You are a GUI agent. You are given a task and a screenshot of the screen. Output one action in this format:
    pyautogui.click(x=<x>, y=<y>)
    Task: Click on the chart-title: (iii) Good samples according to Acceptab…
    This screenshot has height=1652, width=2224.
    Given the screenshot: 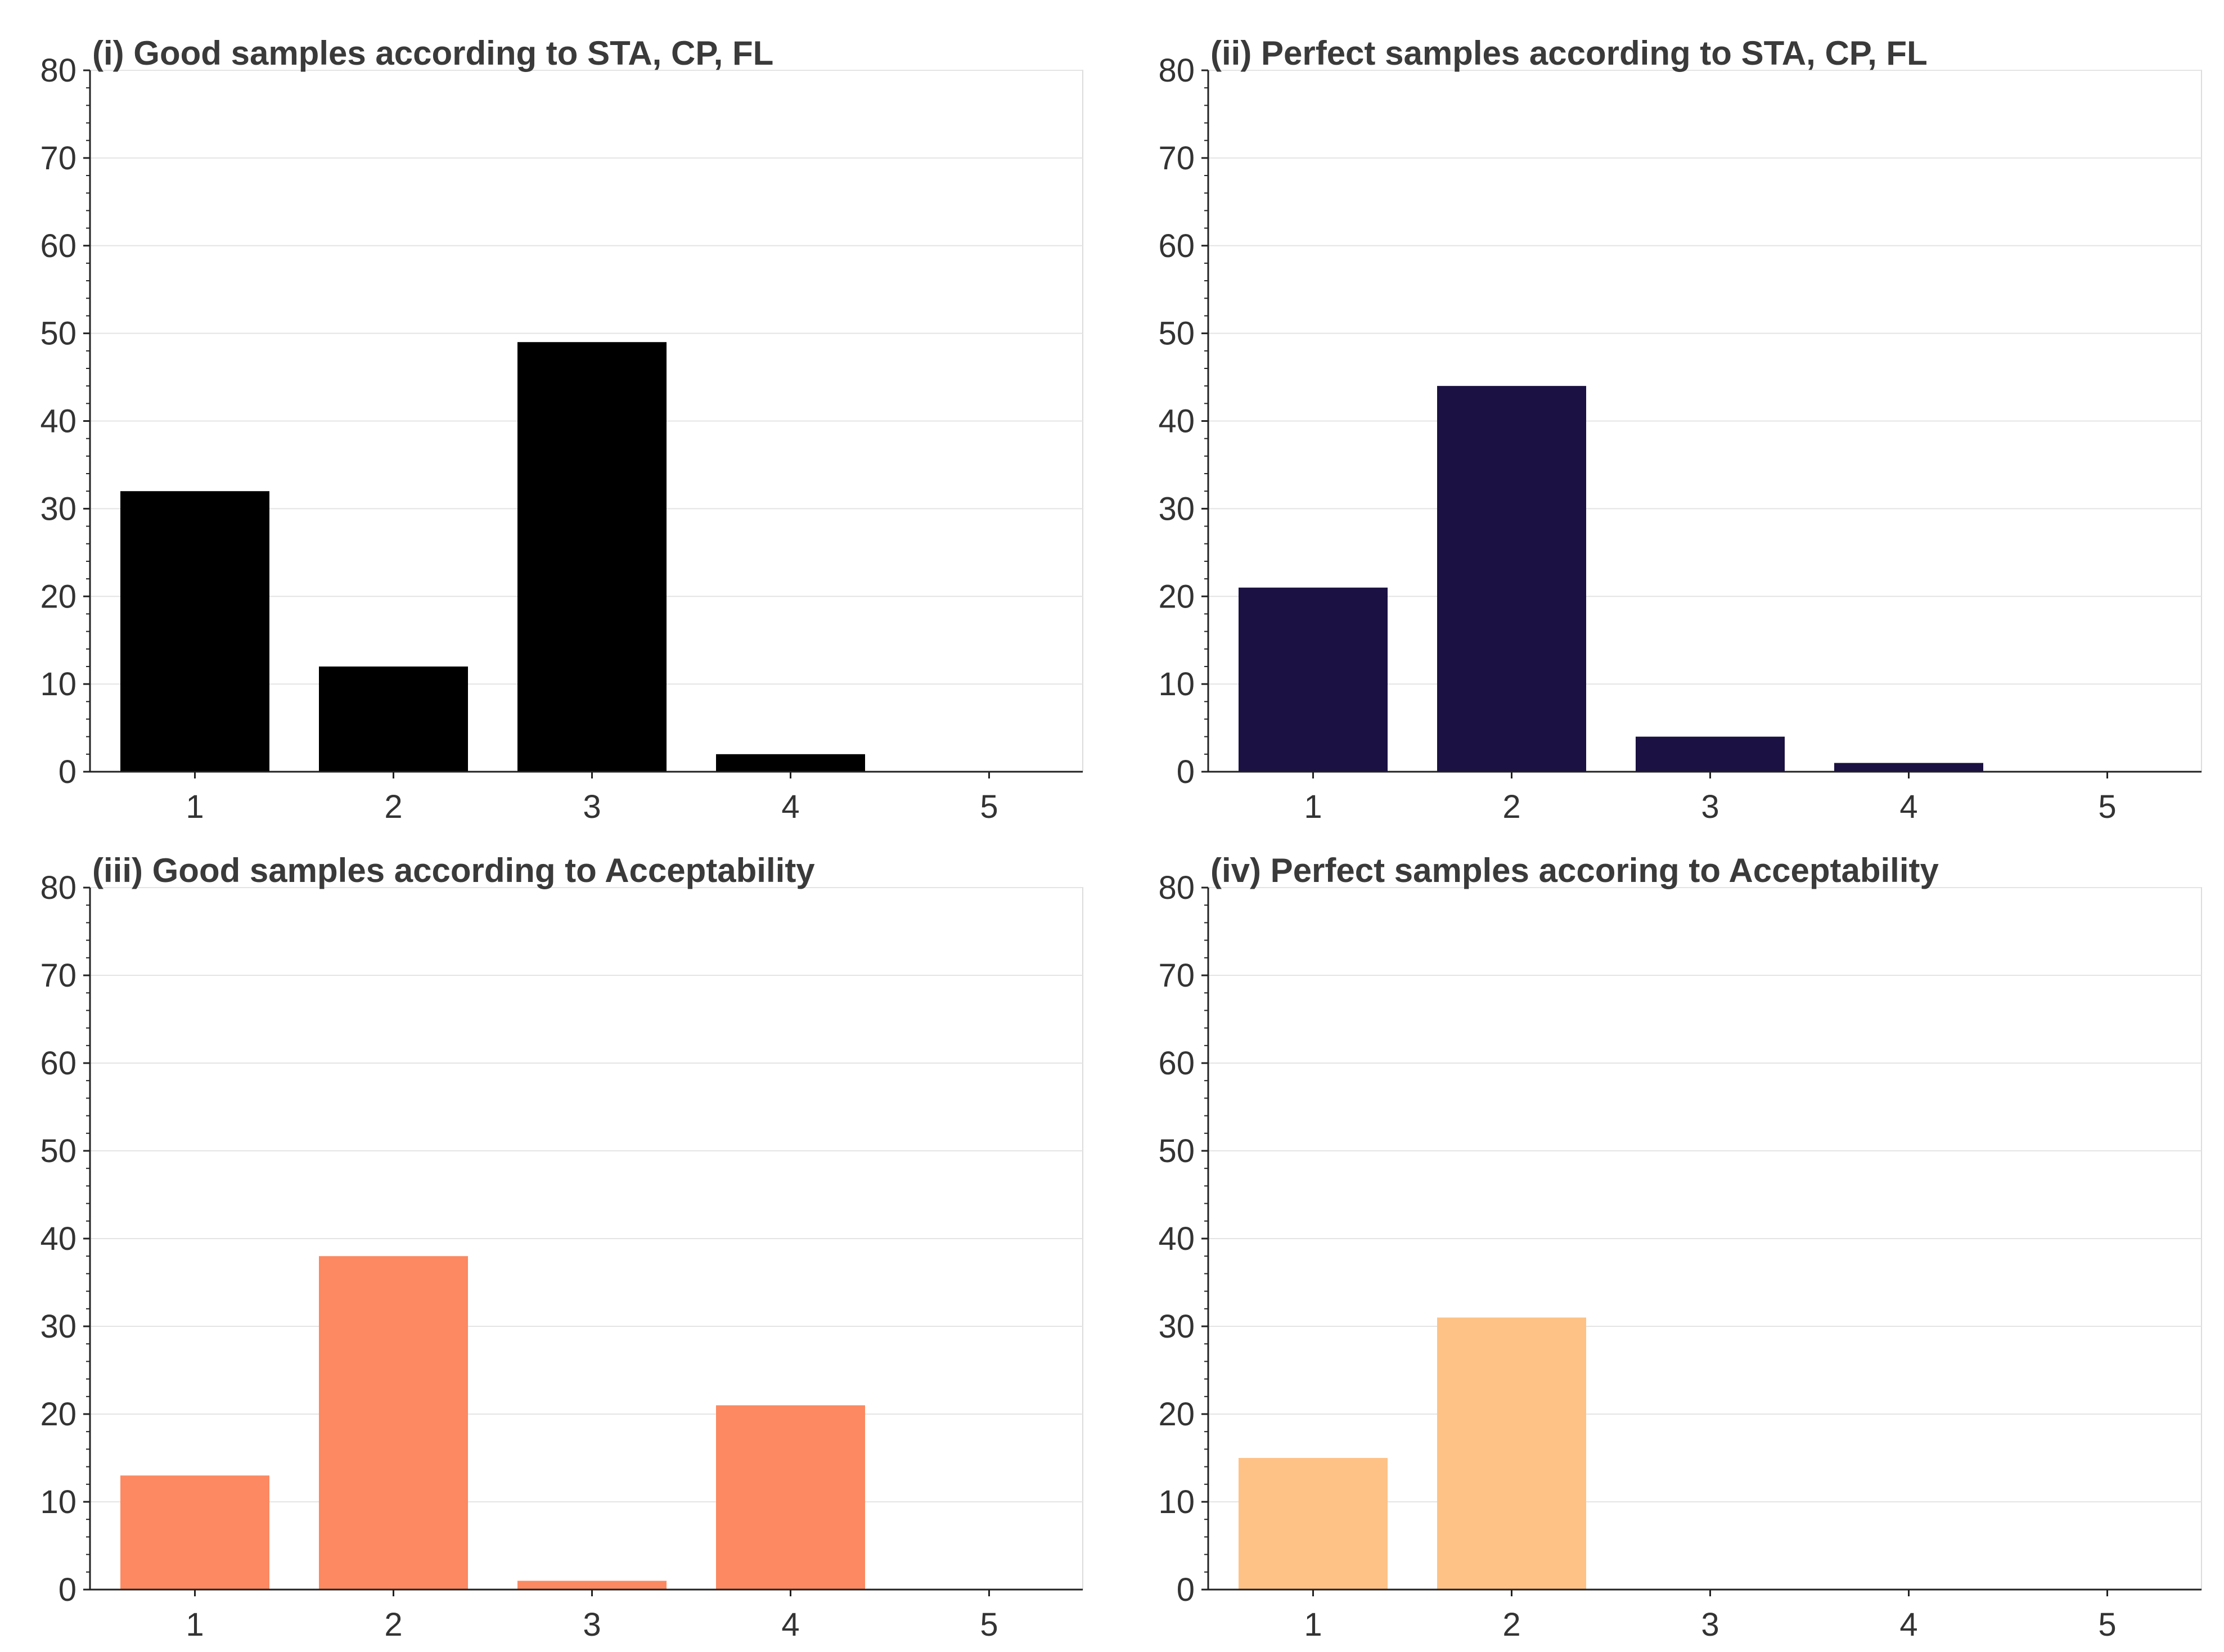 What is the action you would take?
    pyautogui.click(x=453, y=870)
    